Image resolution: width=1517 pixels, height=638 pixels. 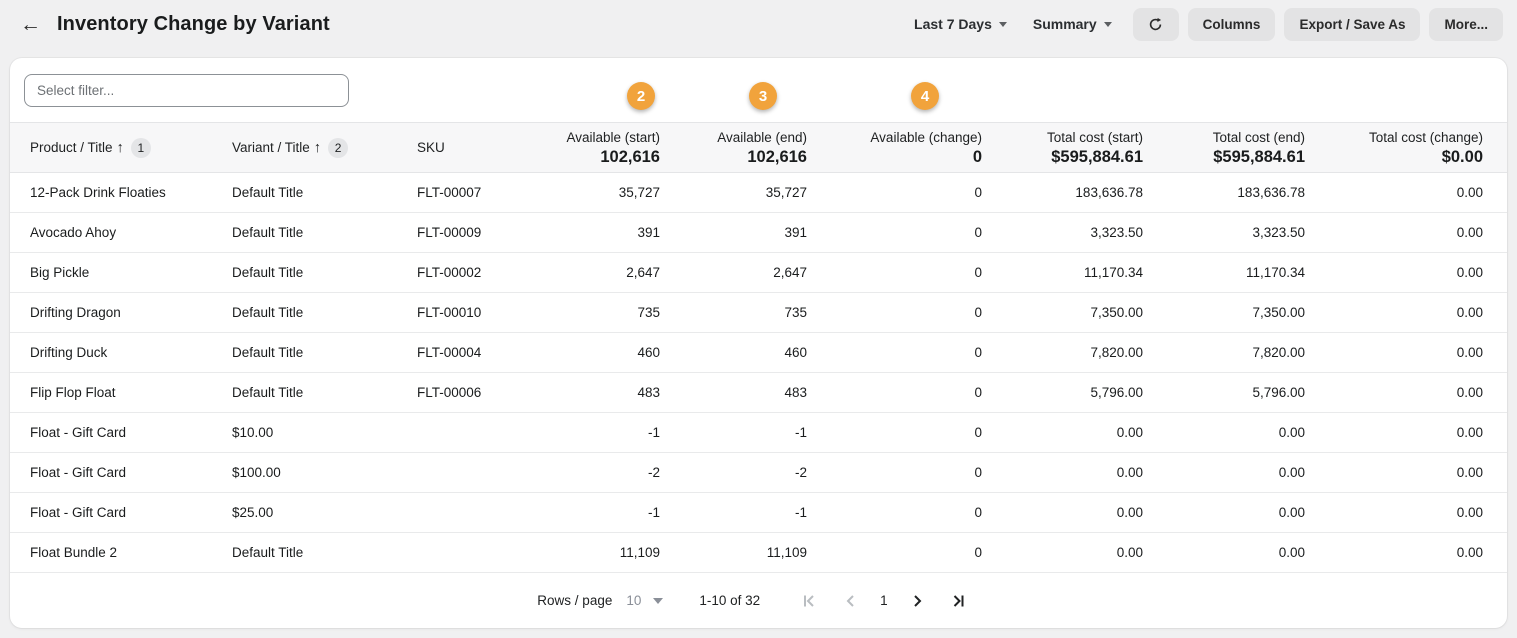 What do you see at coordinates (579, 512) in the screenshot?
I see `cell-available-start: -1` at bounding box center [579, 512].